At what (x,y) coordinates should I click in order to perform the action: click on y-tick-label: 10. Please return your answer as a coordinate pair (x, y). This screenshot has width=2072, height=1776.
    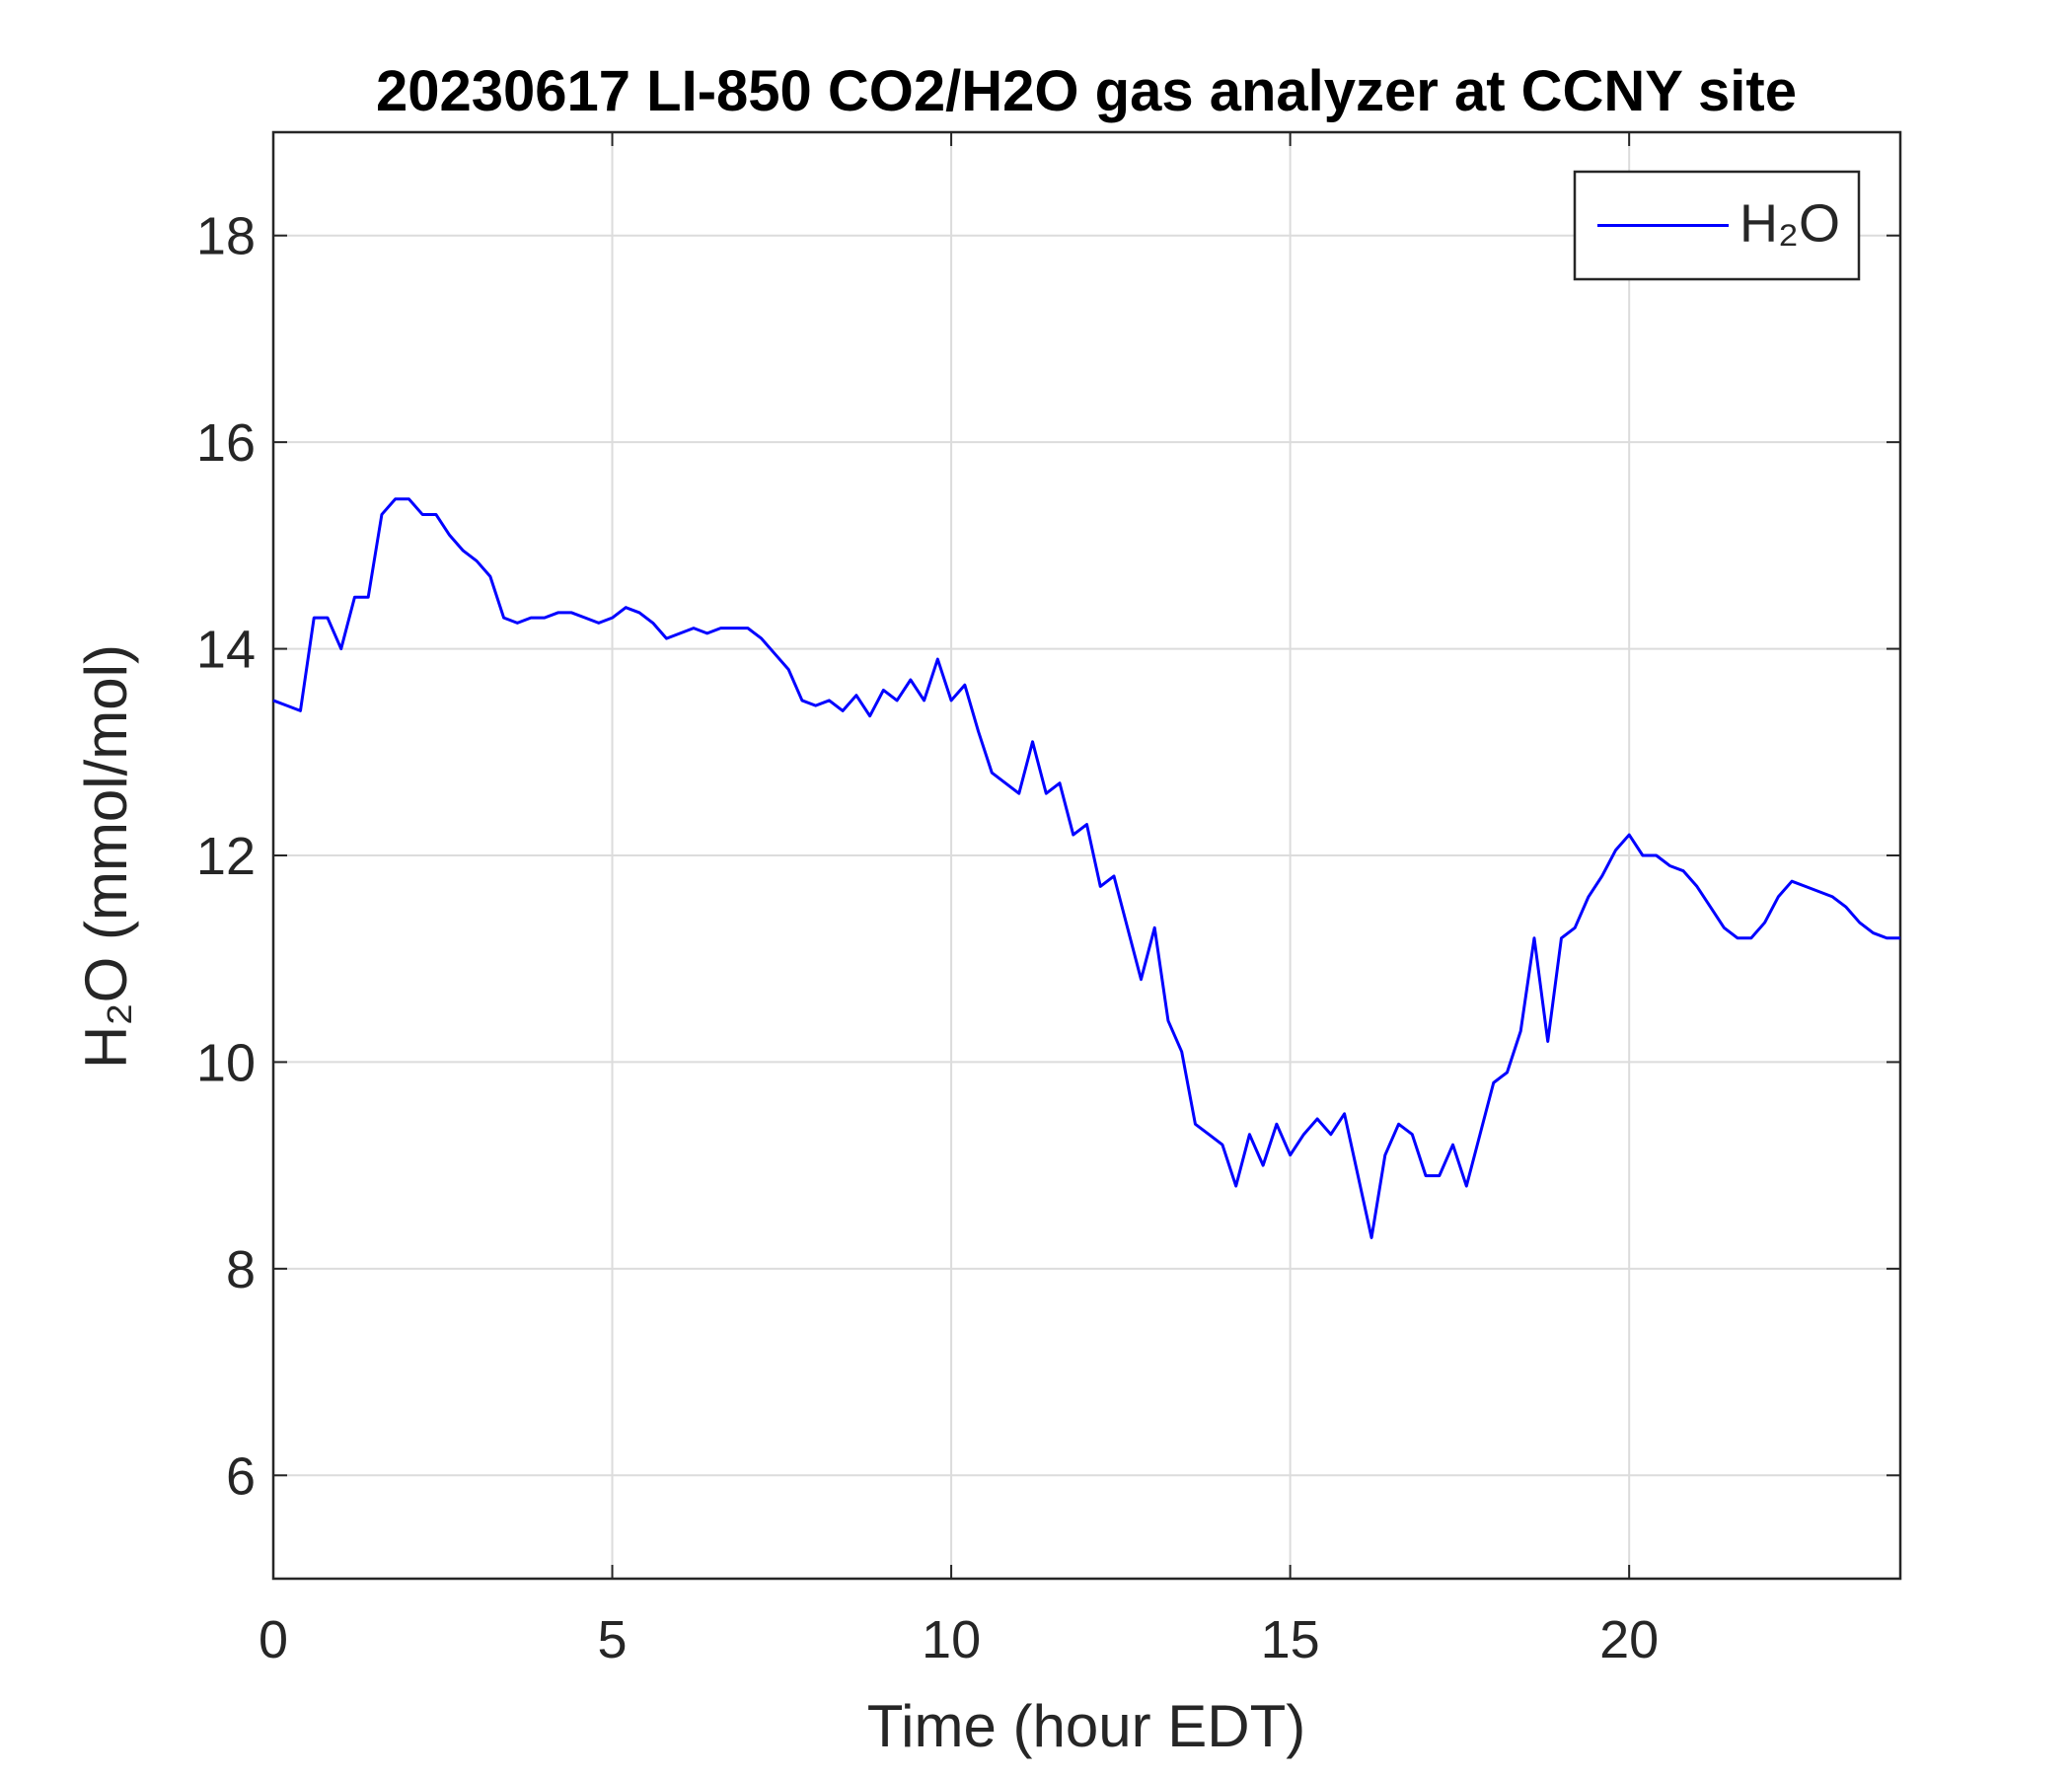
    Looking at the image, I should click on (226, 1062).